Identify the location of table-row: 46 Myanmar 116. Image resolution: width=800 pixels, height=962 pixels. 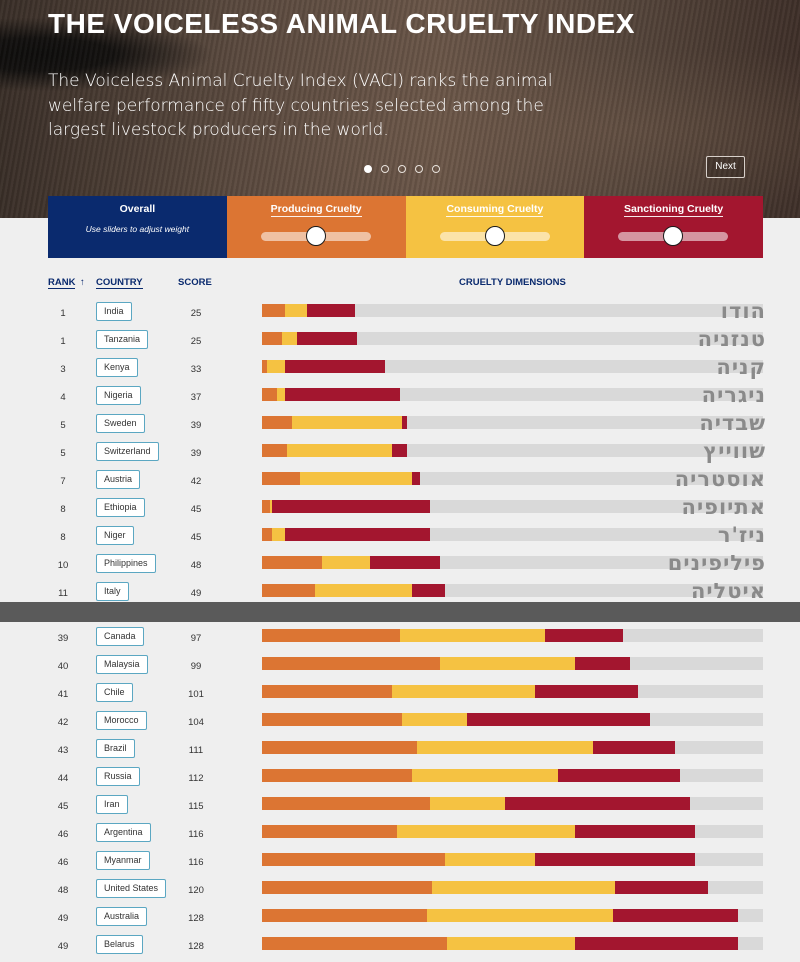
(400, 864).